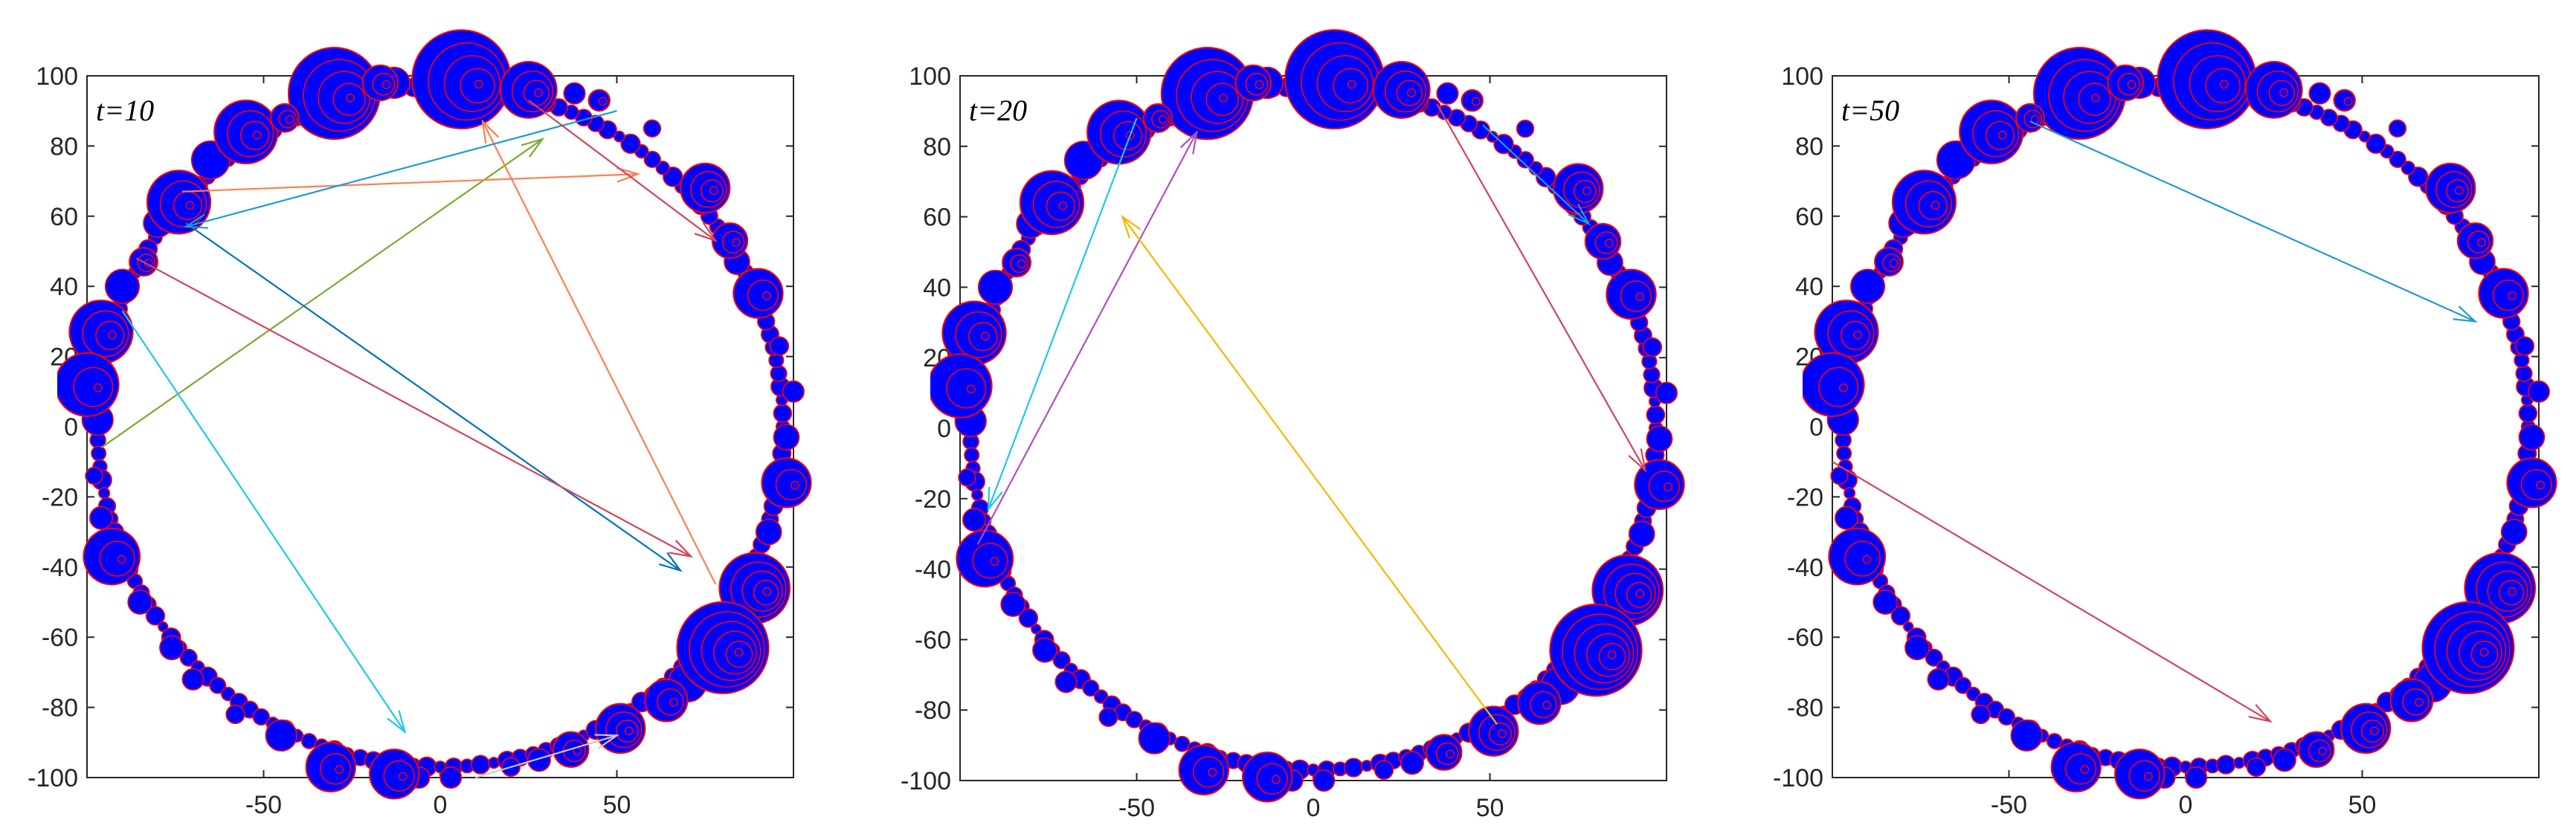 This screenshot has width=2576, height=840. What do you see at coordinates (2009, 805) in the screenshot?
I see `x-tick-label: -50` at bounding box center [2009, 805].